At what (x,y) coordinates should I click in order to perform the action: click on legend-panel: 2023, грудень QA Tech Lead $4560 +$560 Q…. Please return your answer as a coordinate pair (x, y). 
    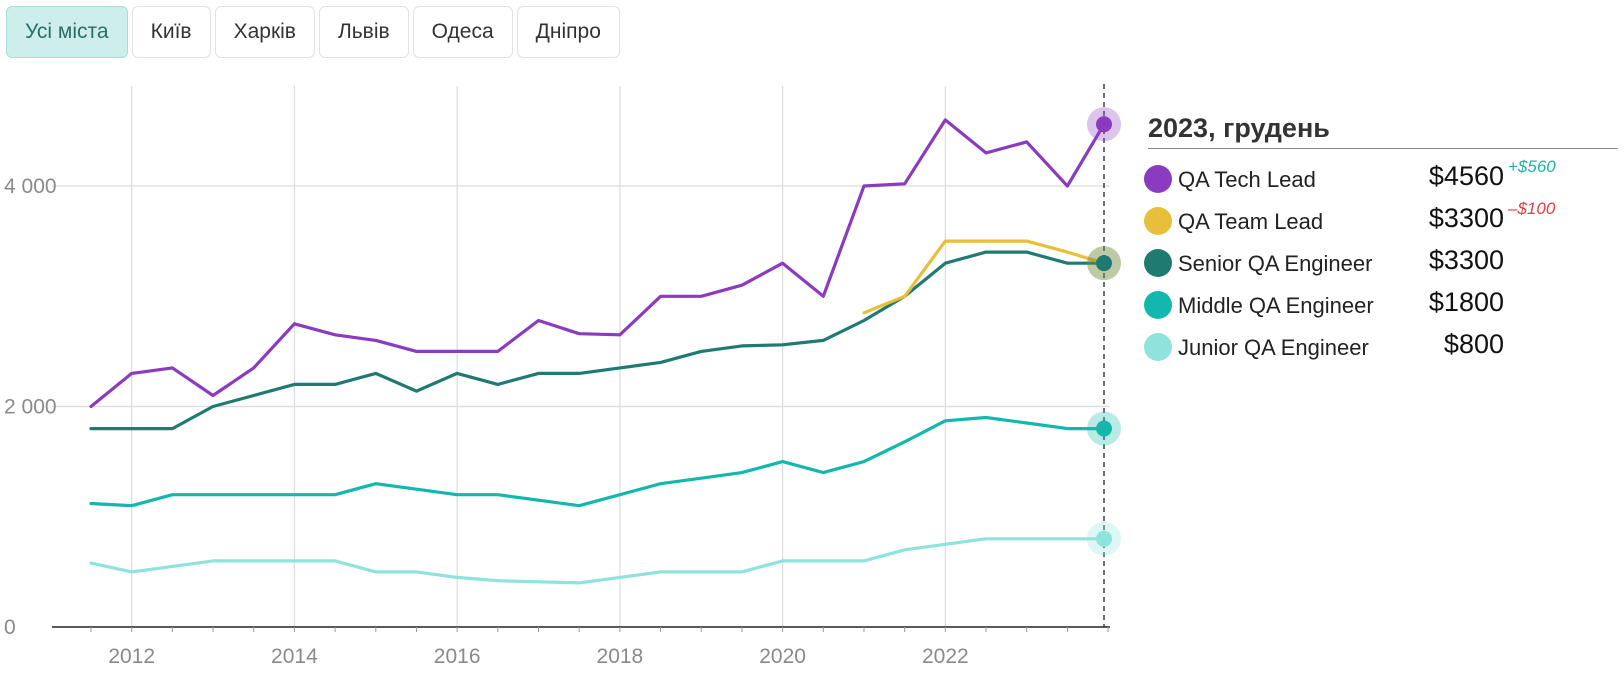
    Looking at the image, I should click on (1381, 238).